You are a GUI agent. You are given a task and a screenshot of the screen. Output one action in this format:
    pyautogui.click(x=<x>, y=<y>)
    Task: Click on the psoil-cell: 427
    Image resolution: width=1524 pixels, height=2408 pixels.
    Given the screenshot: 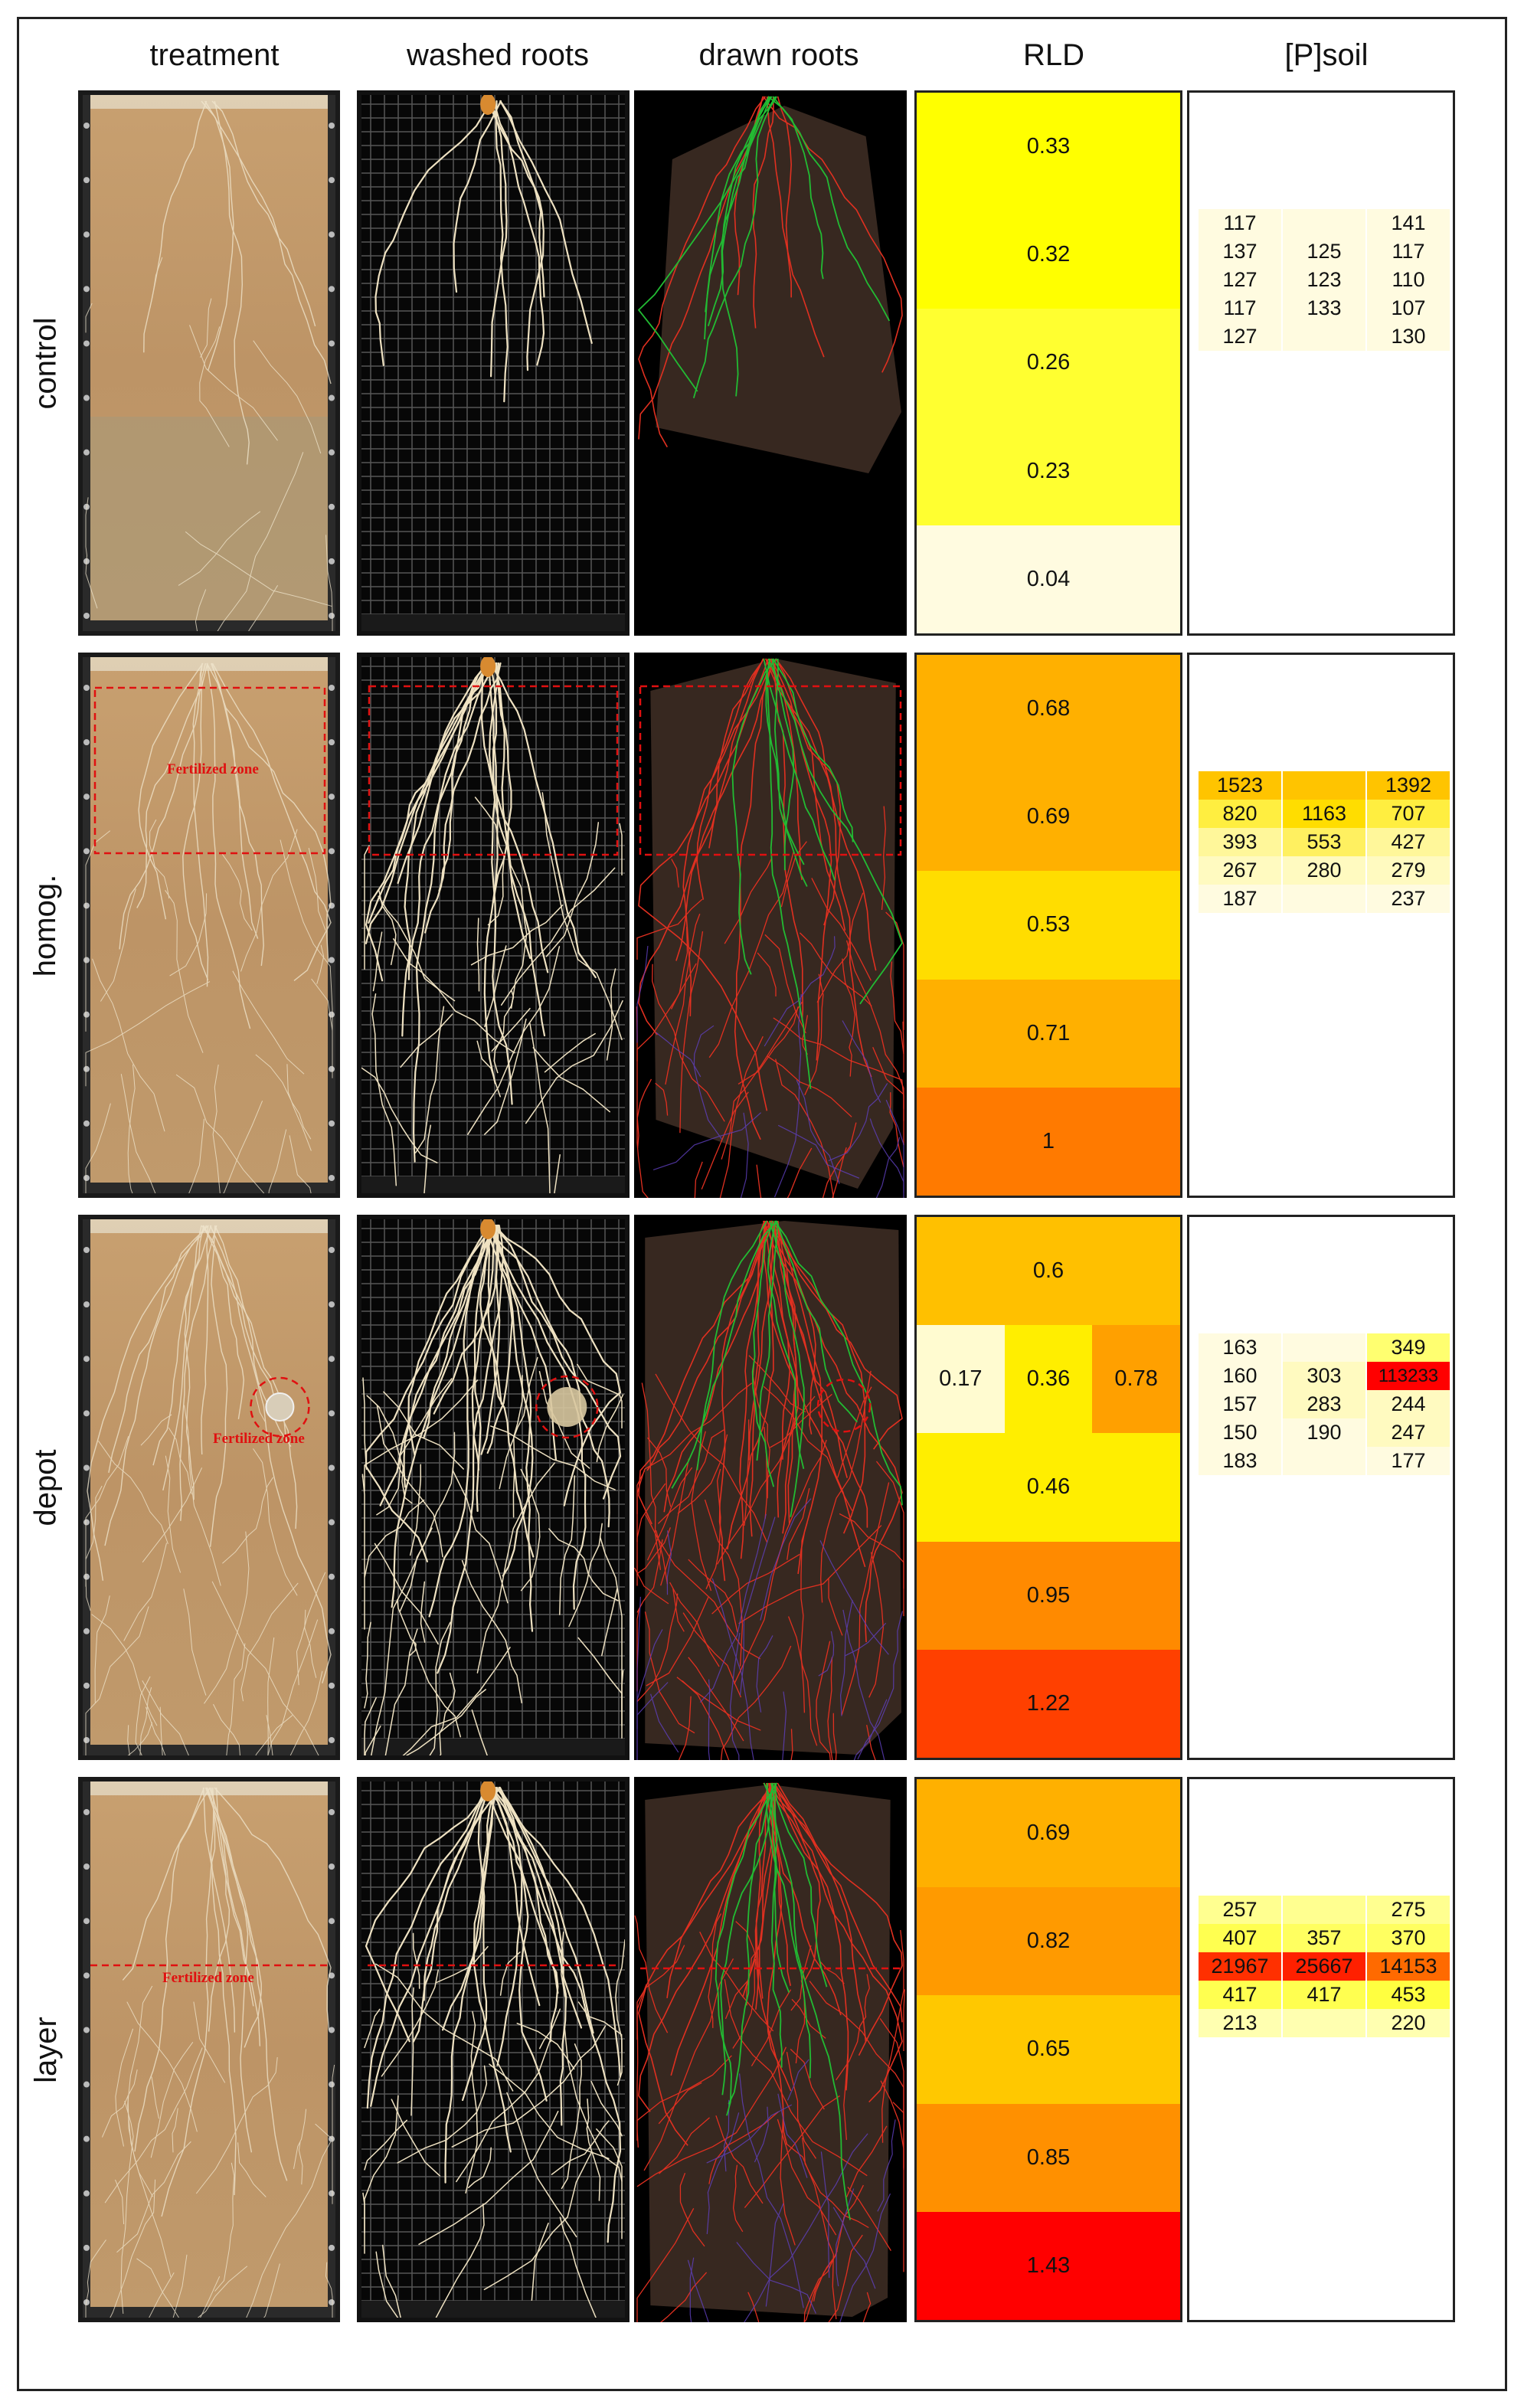 What is the action you would take?
    pyautogui.click(x=1408, y=842)
    